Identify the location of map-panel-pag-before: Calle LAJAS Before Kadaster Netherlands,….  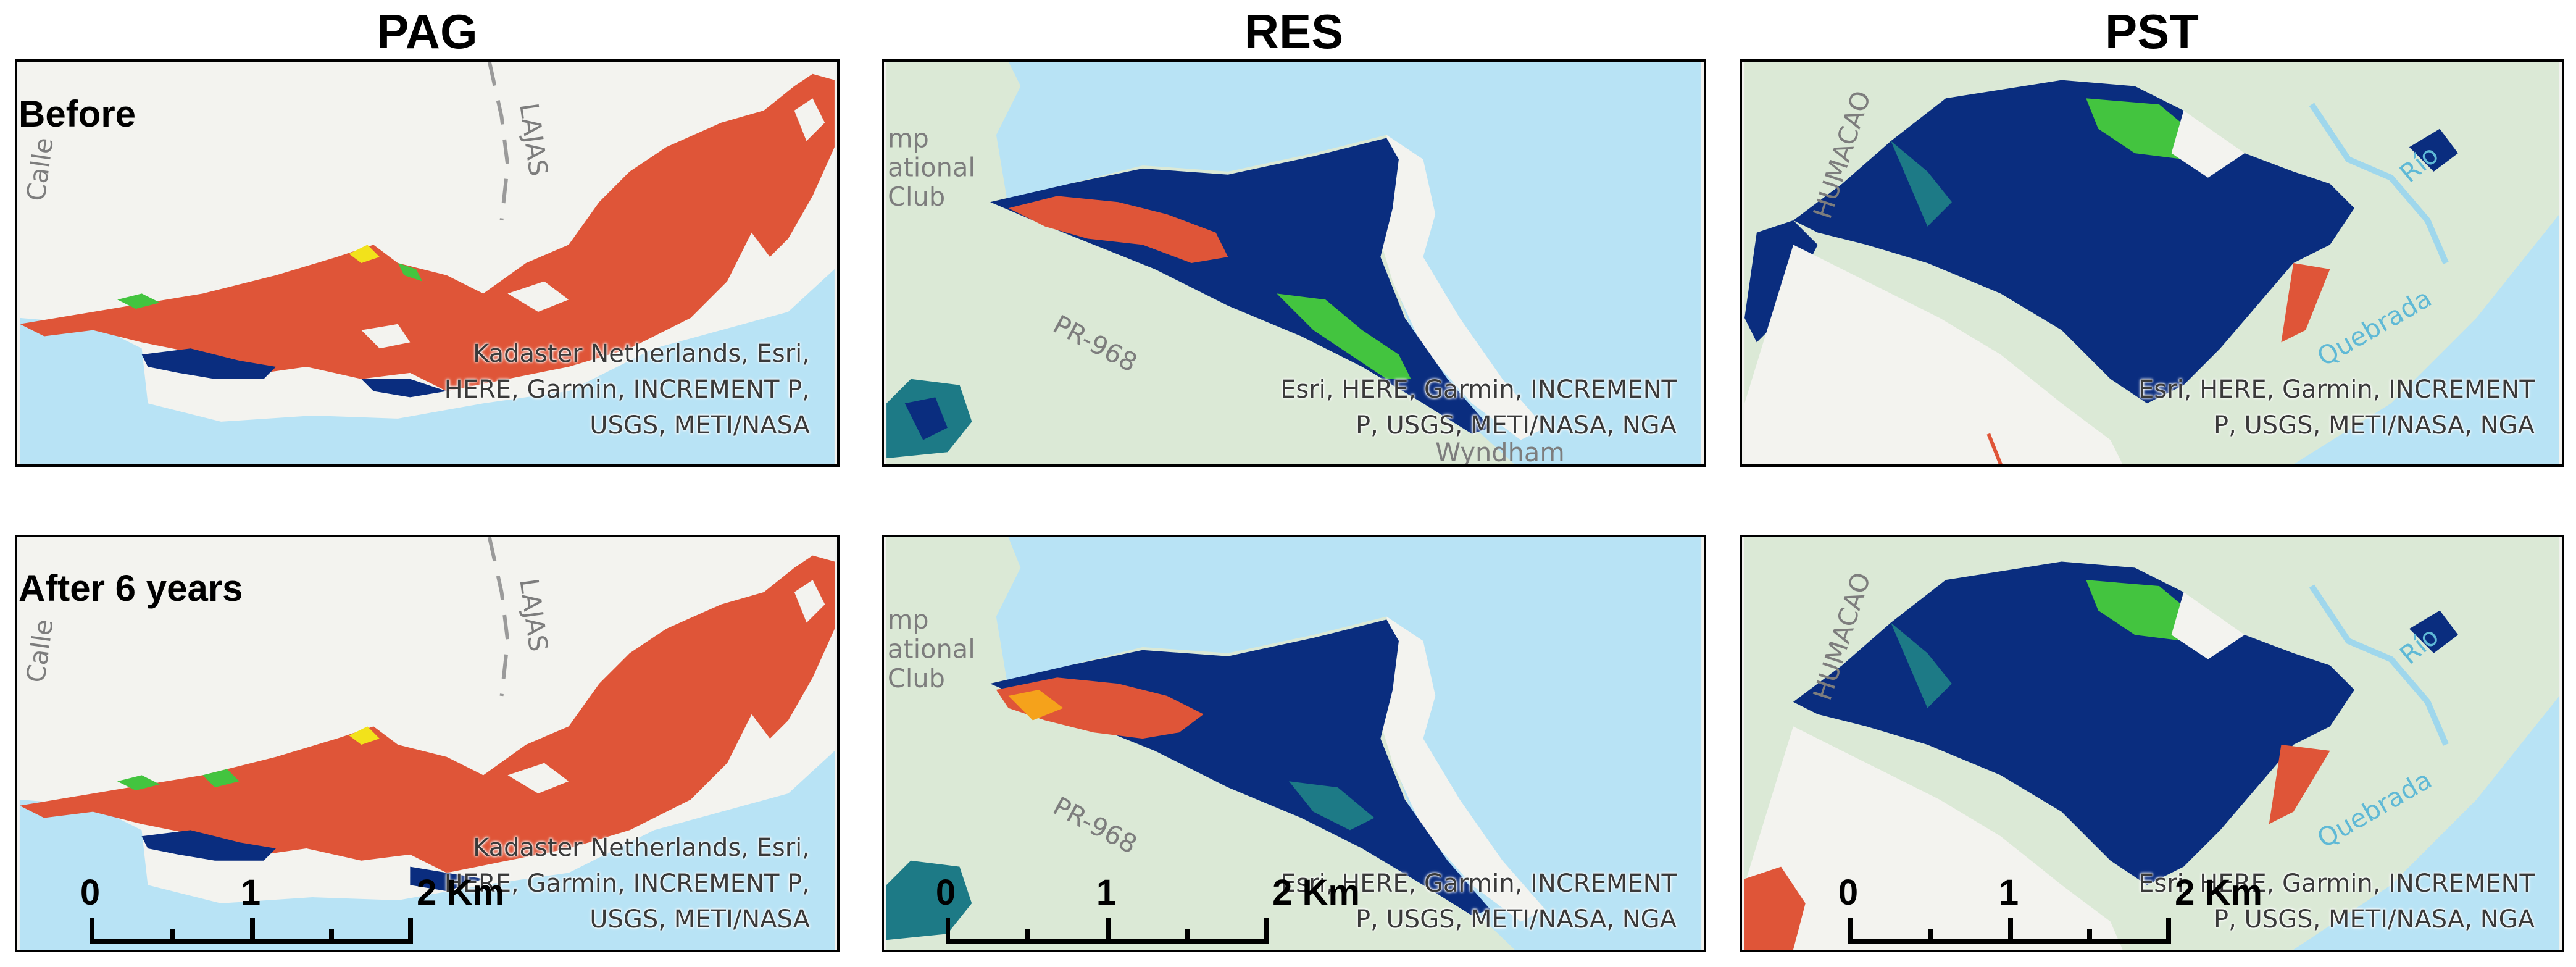
(428, 263).